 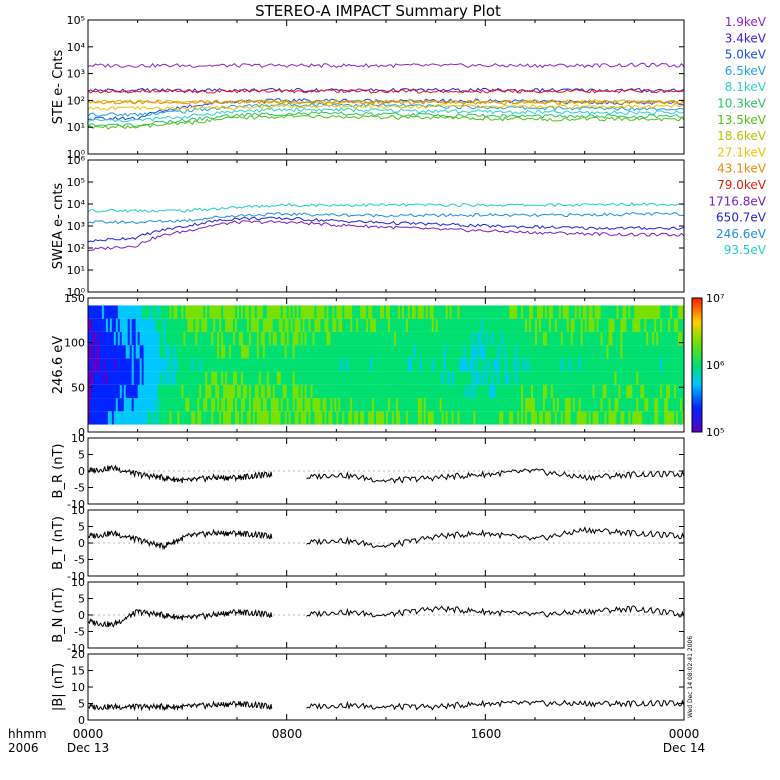 I want to click on bmag-ytick-label: 15, so click(x=78, y=671).